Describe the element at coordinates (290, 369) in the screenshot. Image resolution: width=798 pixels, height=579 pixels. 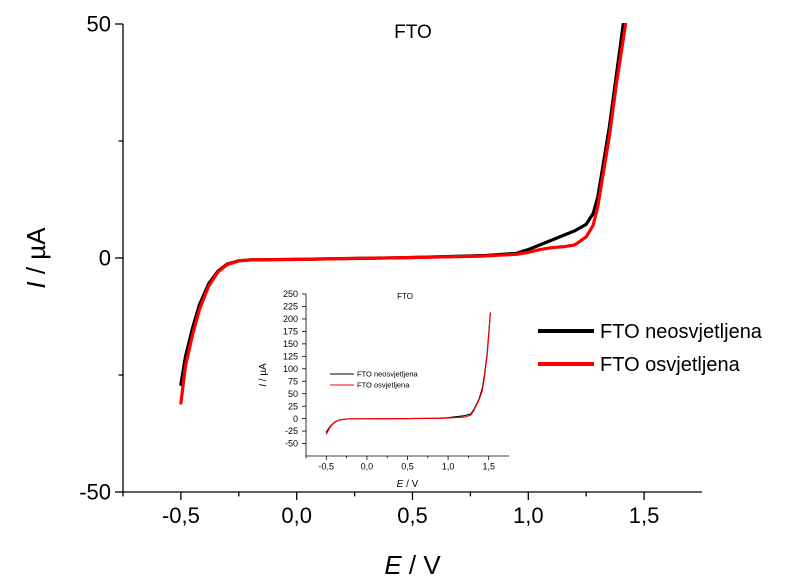
I see `y-tick-label: 100` at that location.